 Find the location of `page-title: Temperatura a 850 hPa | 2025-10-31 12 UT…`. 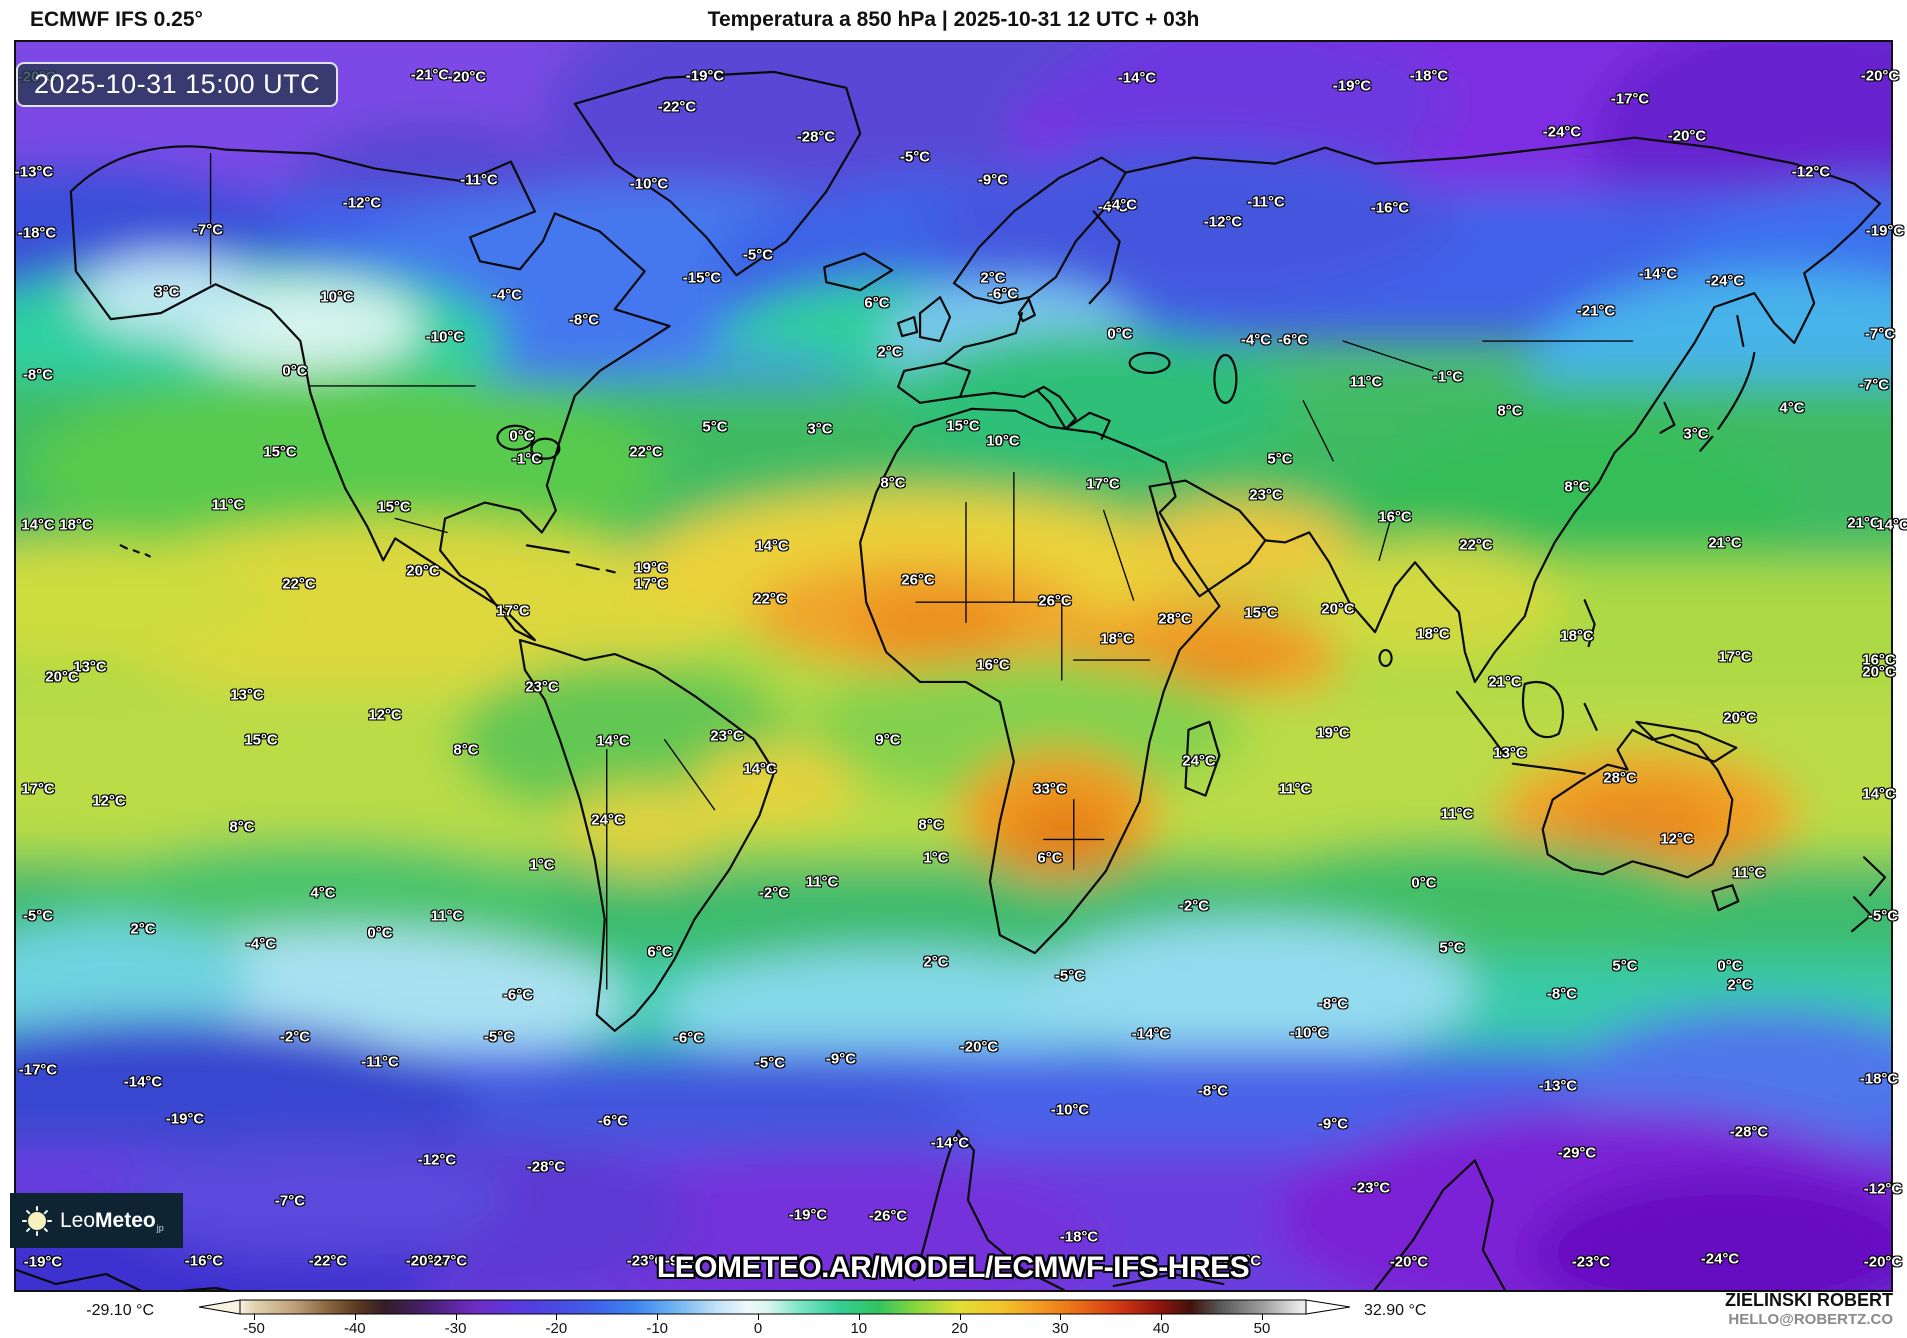

page-title: Temperatura a 850 hPa | 2025-10-31 12 UT… is located at coordinates (953, 19).